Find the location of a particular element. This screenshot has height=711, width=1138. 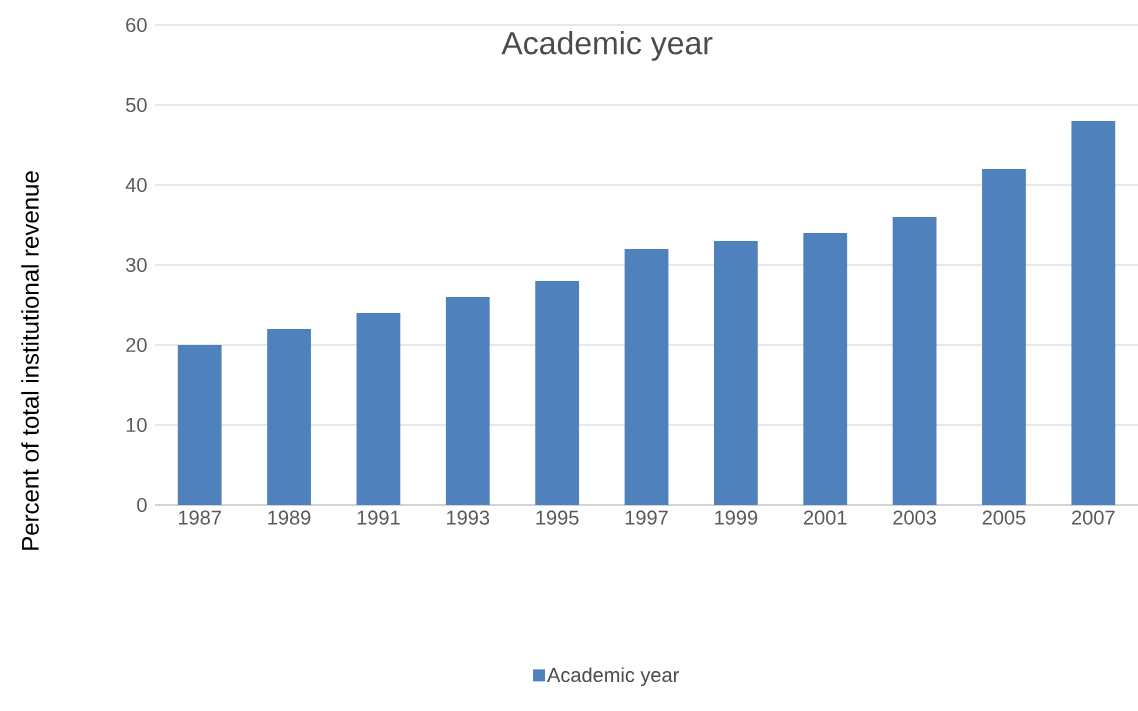

x-tick-label: 1999 is located at coordinates (736, 517).